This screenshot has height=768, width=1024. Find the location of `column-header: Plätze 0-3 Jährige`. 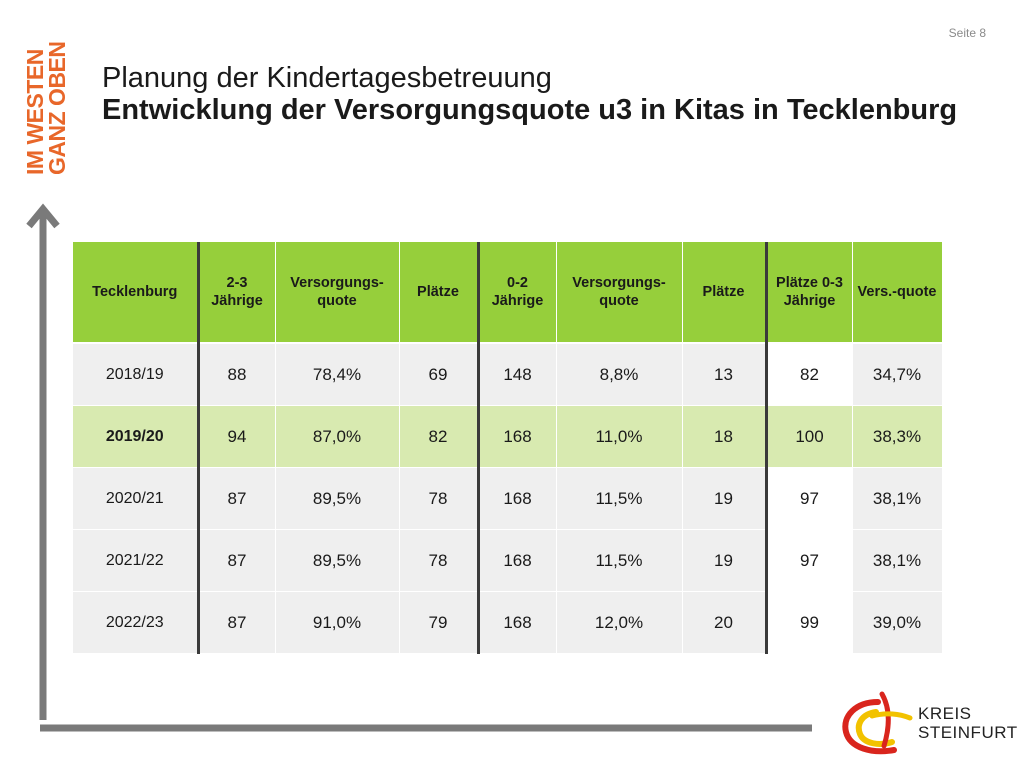

column-header: Plätze 0-3 Jährige is located at coordinates (808, 293).